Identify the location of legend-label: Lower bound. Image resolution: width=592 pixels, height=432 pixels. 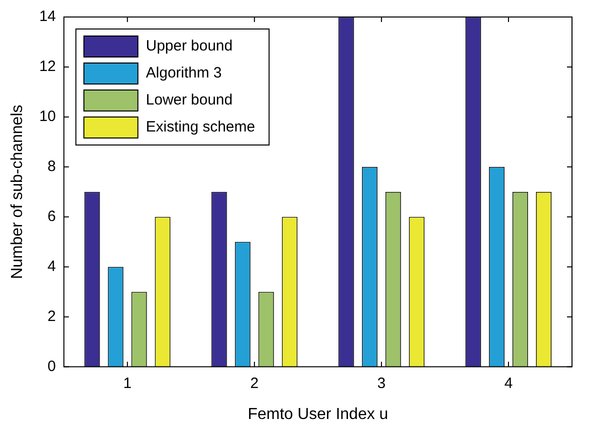
(189, 100).